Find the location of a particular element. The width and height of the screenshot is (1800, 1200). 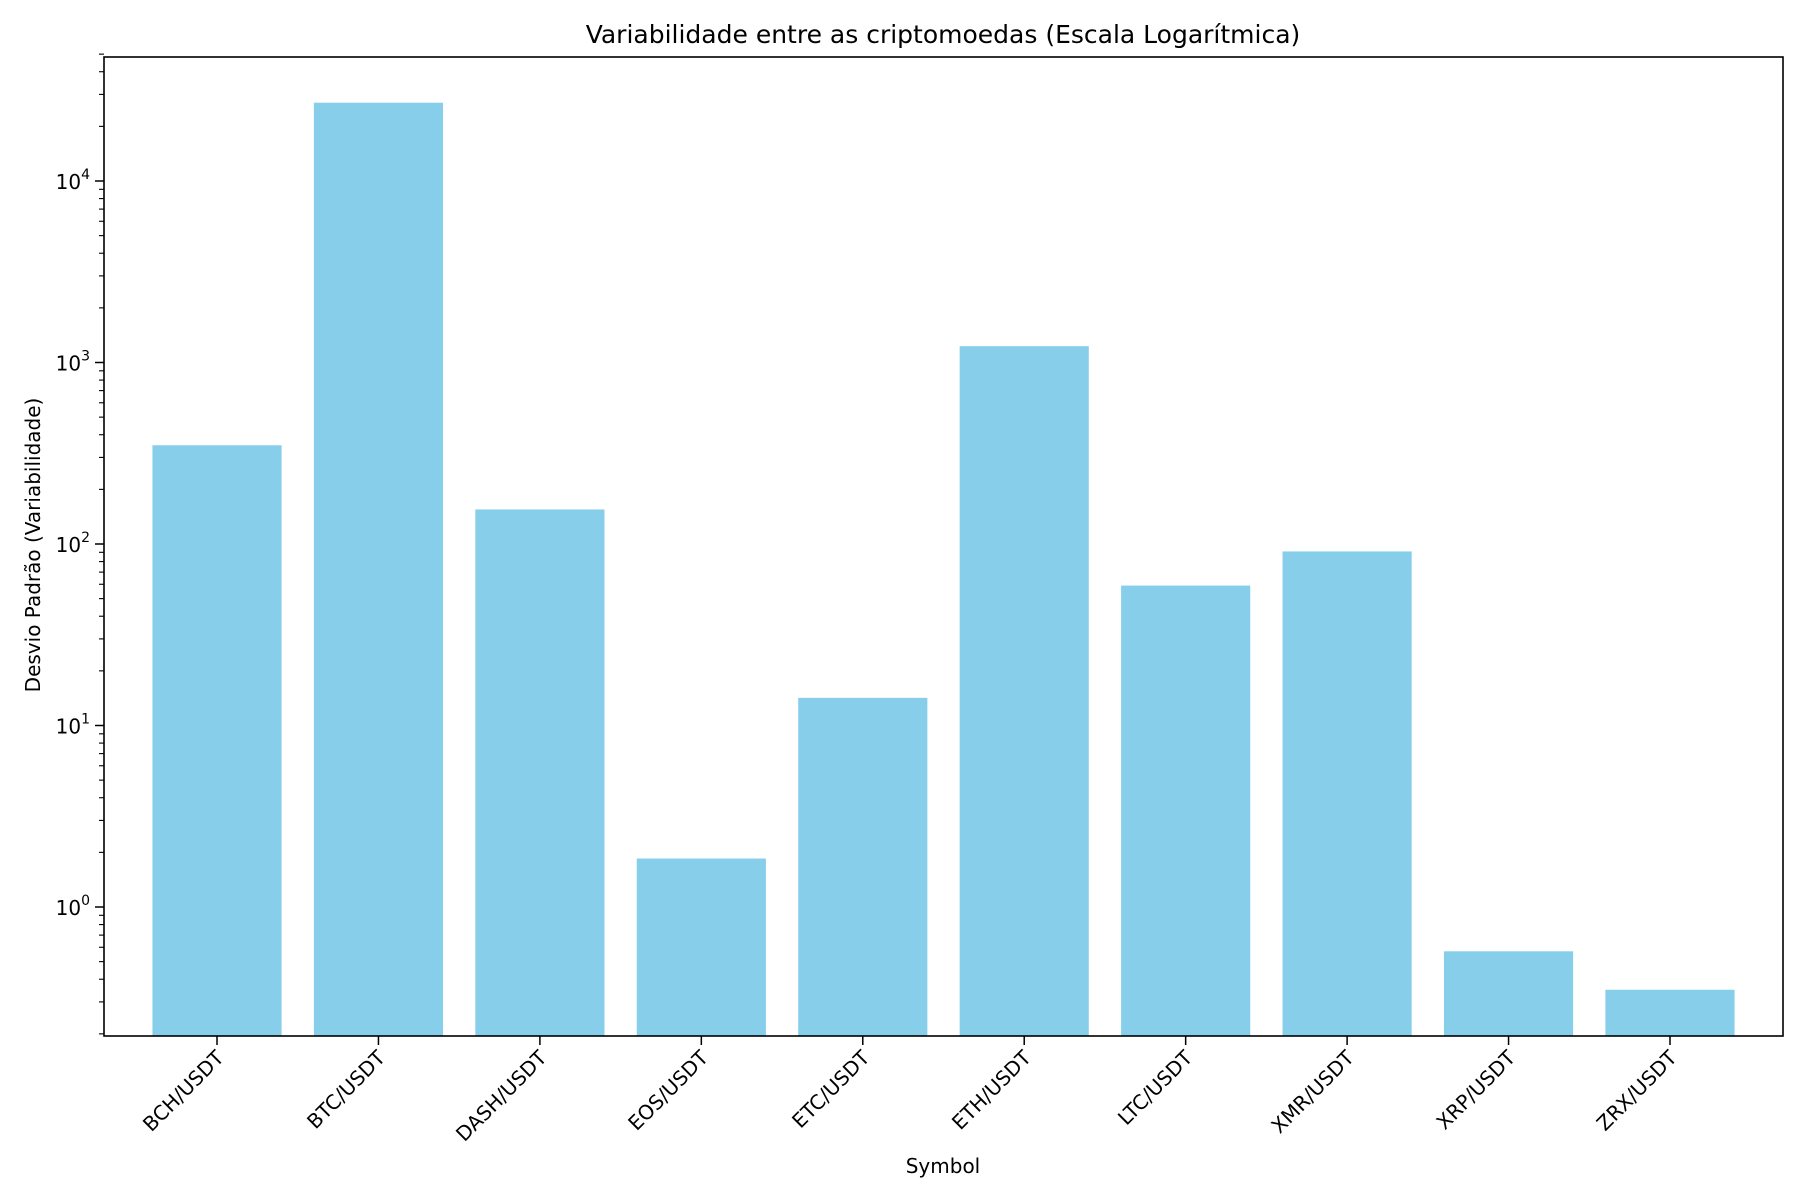

bar-btc-usdt is located at coordinates (378, 569).